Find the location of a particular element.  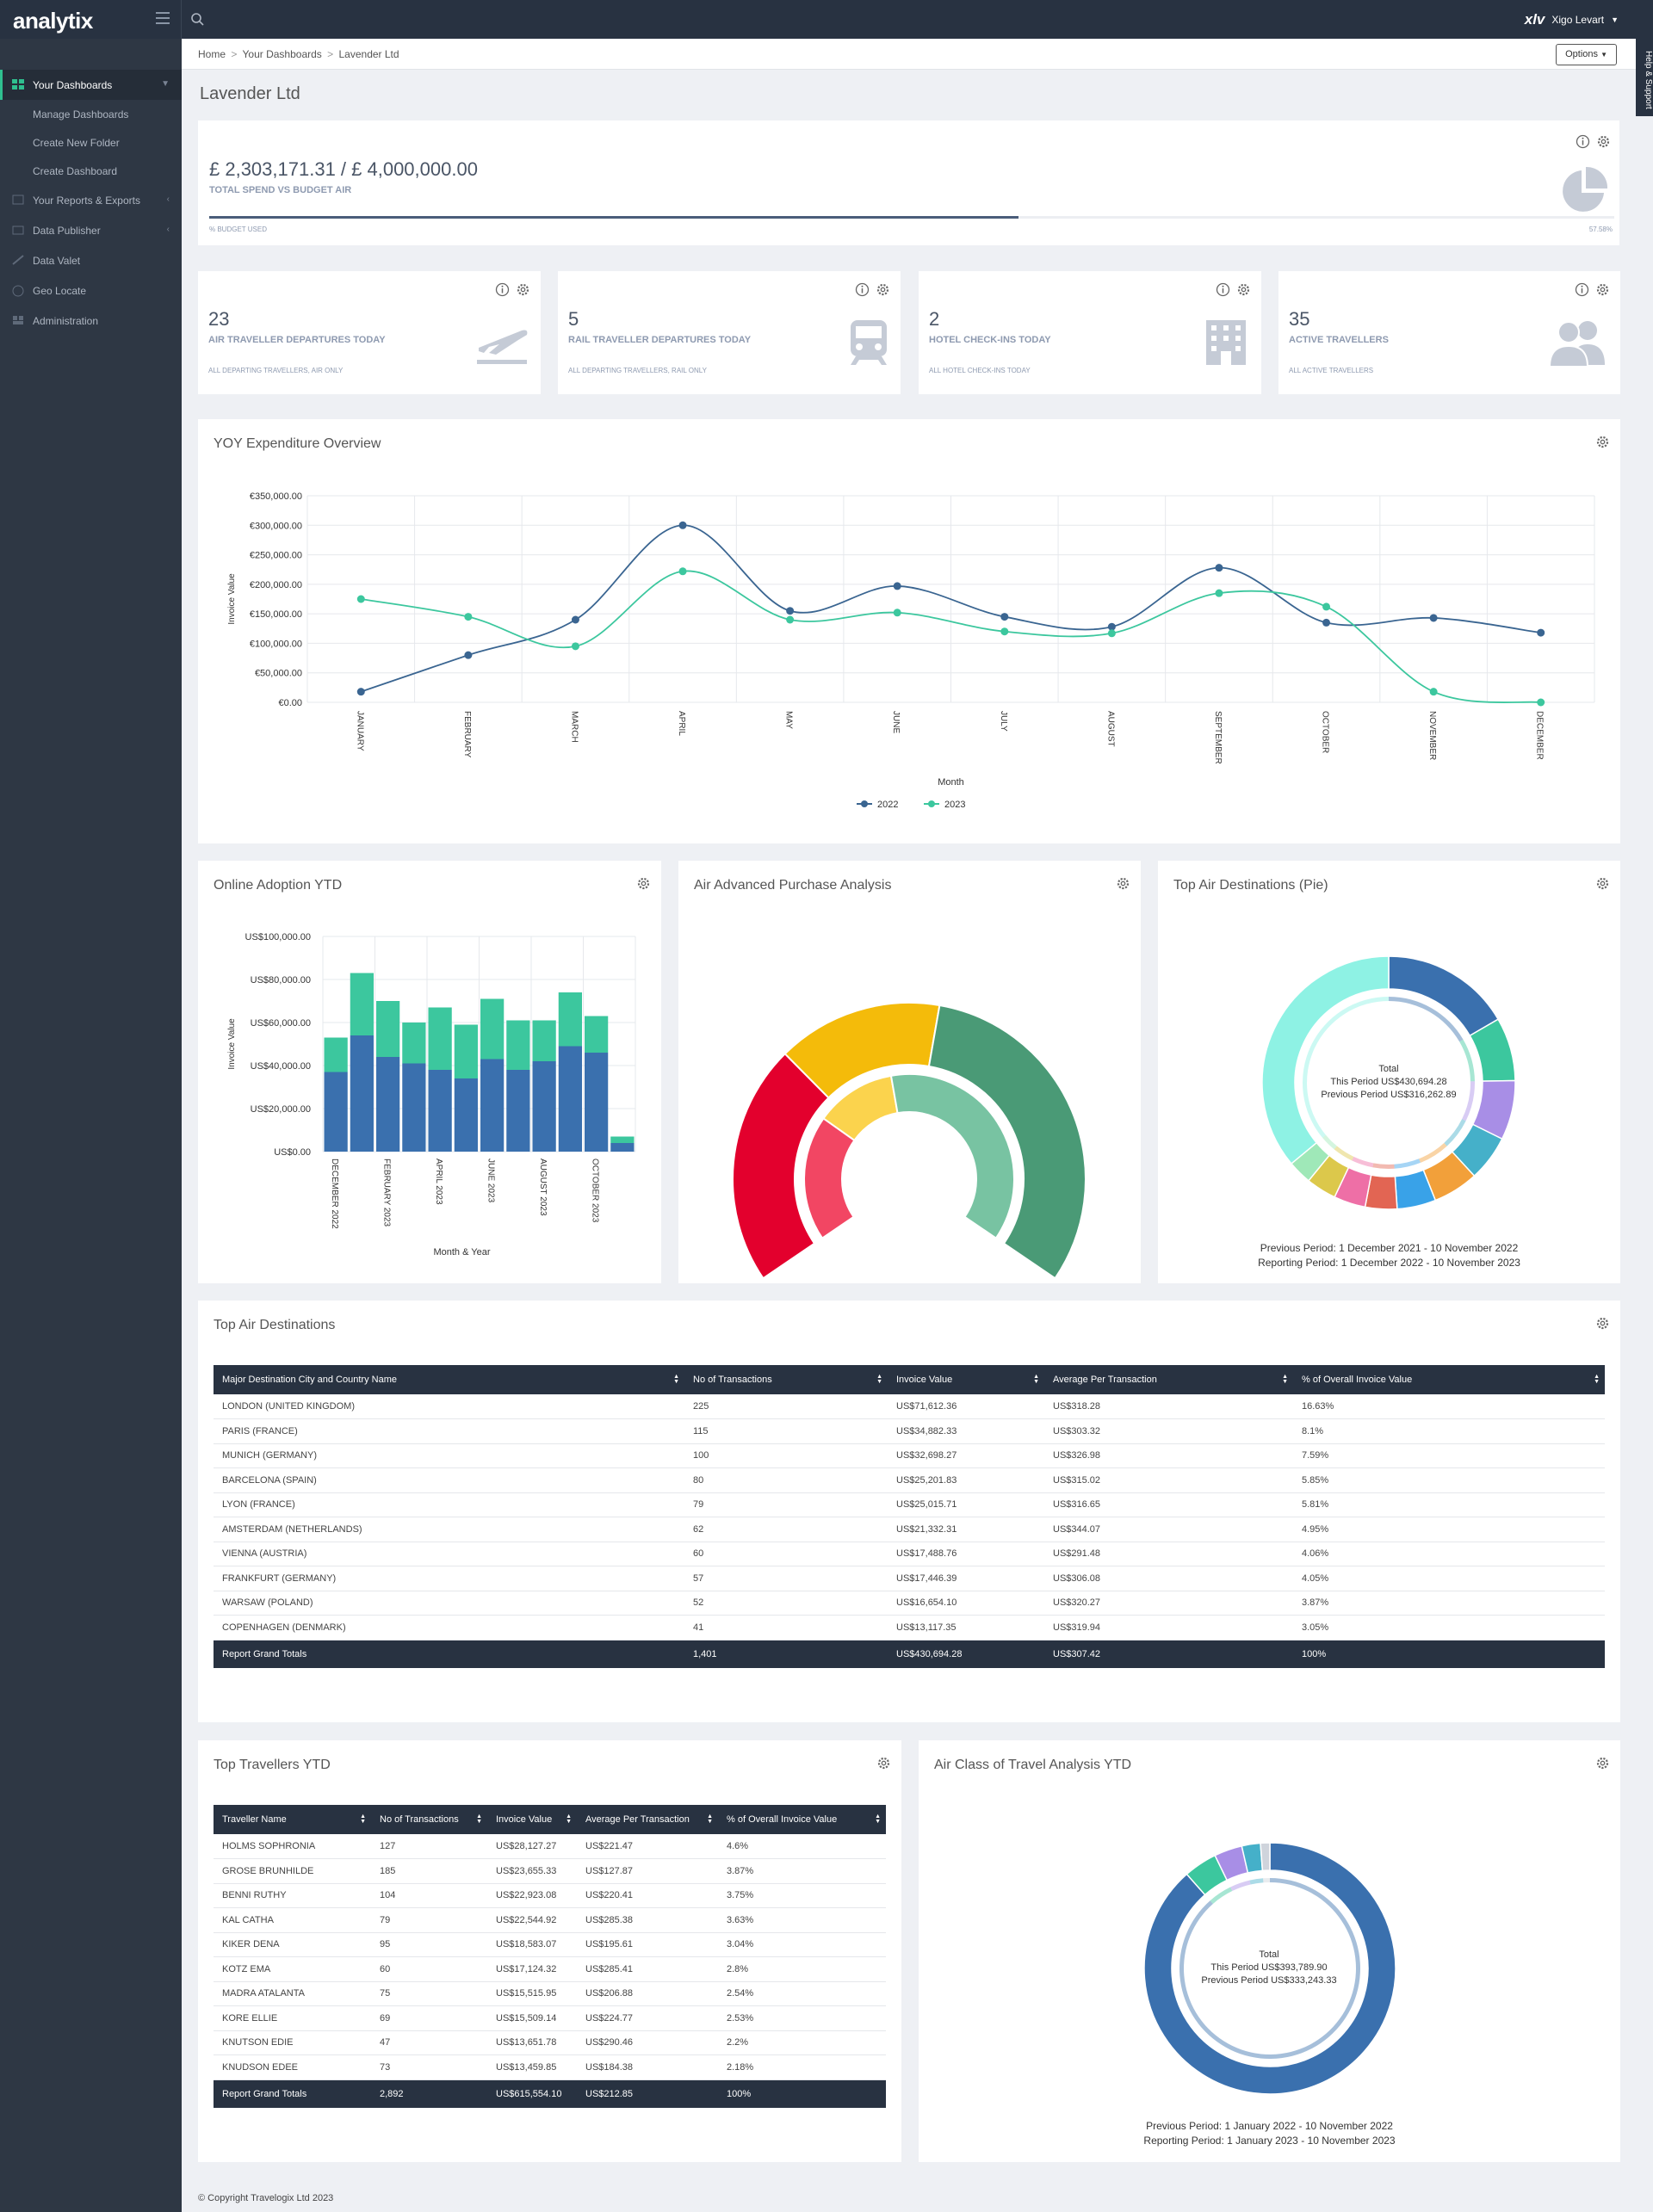

table-row: KNUDSON EDEE 73 US$13,459.85 US$184.38 2.18% is located at coordinates (550, 2067).